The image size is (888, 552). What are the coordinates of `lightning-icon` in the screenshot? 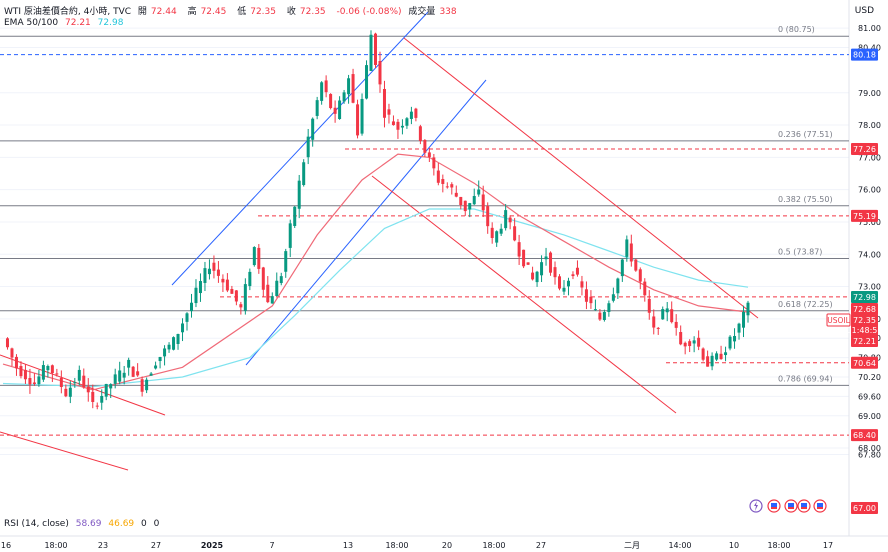 It's located at (756, 506).